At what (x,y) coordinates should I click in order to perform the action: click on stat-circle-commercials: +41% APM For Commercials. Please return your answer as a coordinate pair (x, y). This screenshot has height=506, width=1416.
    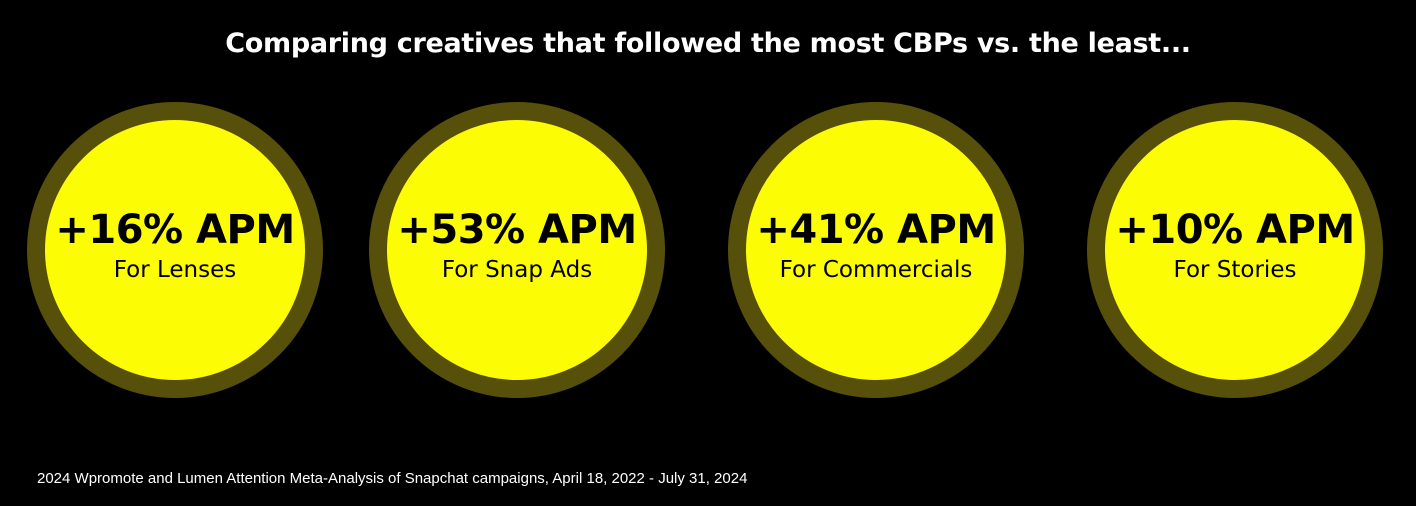
    Looking at the image, I should click on (876, 250).